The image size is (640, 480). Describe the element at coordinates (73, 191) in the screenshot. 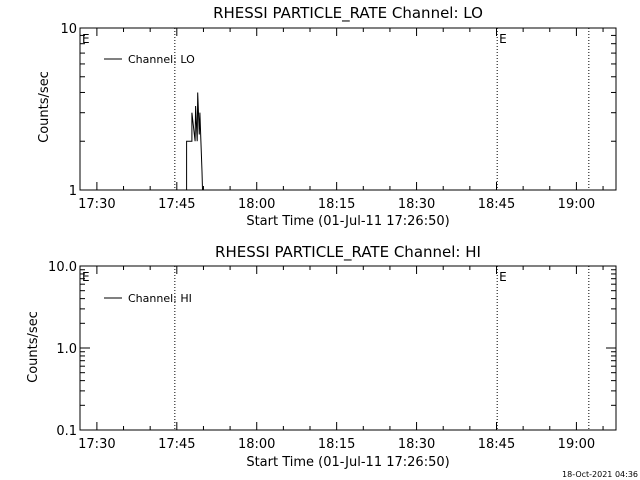

I see `y-tick-label: 1` at that location.